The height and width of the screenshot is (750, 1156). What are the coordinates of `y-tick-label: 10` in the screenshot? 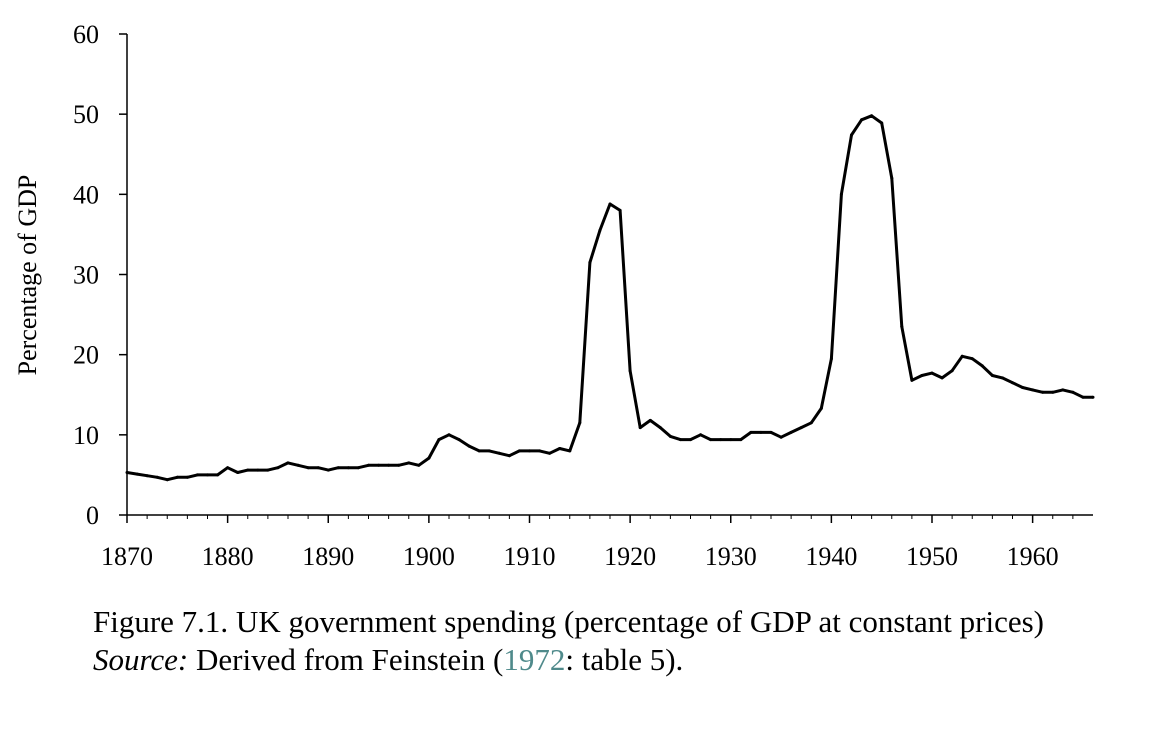 It's located at (86, 435).